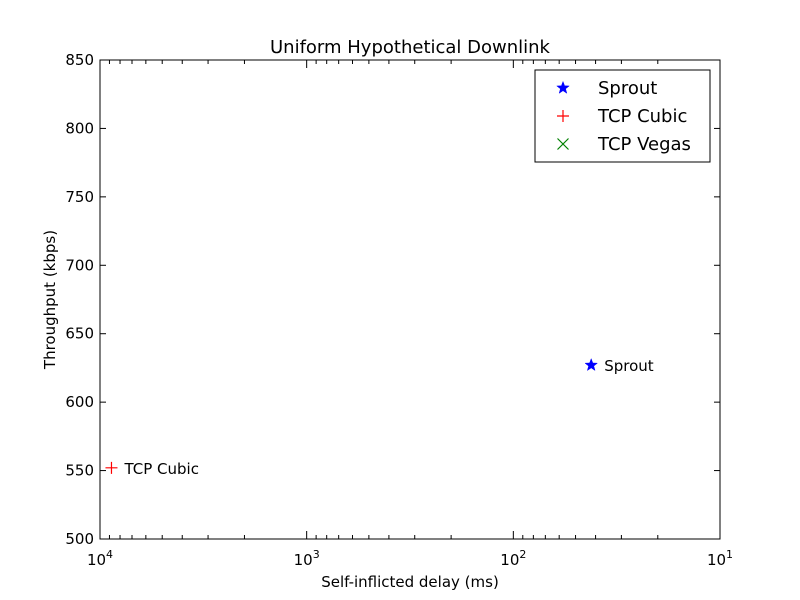 This screenshot has height=600, width=800. Describe the element at coordinates (79, 334) in the screenshot. I see `y-tick-label: 650` at that location.